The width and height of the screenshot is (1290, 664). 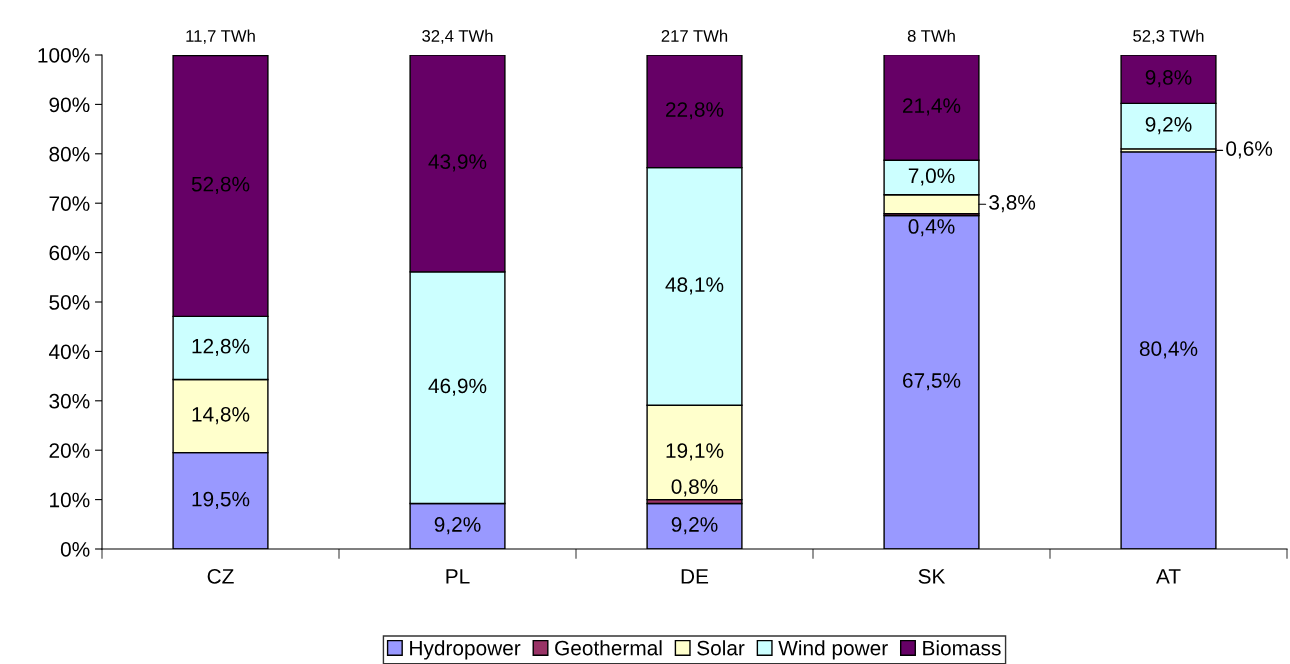 What do you see at coordinates (64, 55) in the screenshot?
I see `y-tick-label: 100%` at bounding box center [64, 55].